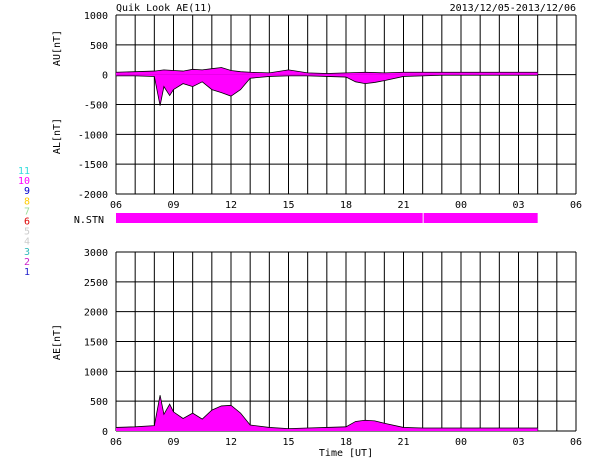 Image resolution: width=590 pixels, height=460 pixels. Describe the element at coordinates (24, 171) in the screenshot. I see `station-legend-11: 11` at that location.